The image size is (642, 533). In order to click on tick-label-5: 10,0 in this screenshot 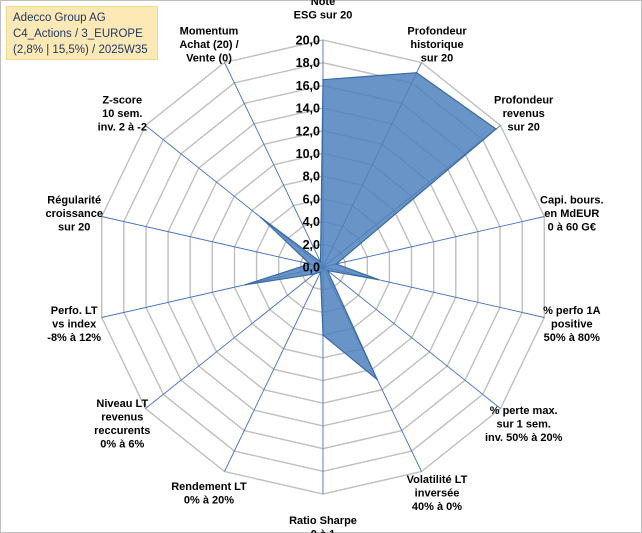, I will do `click(308, 154)`.